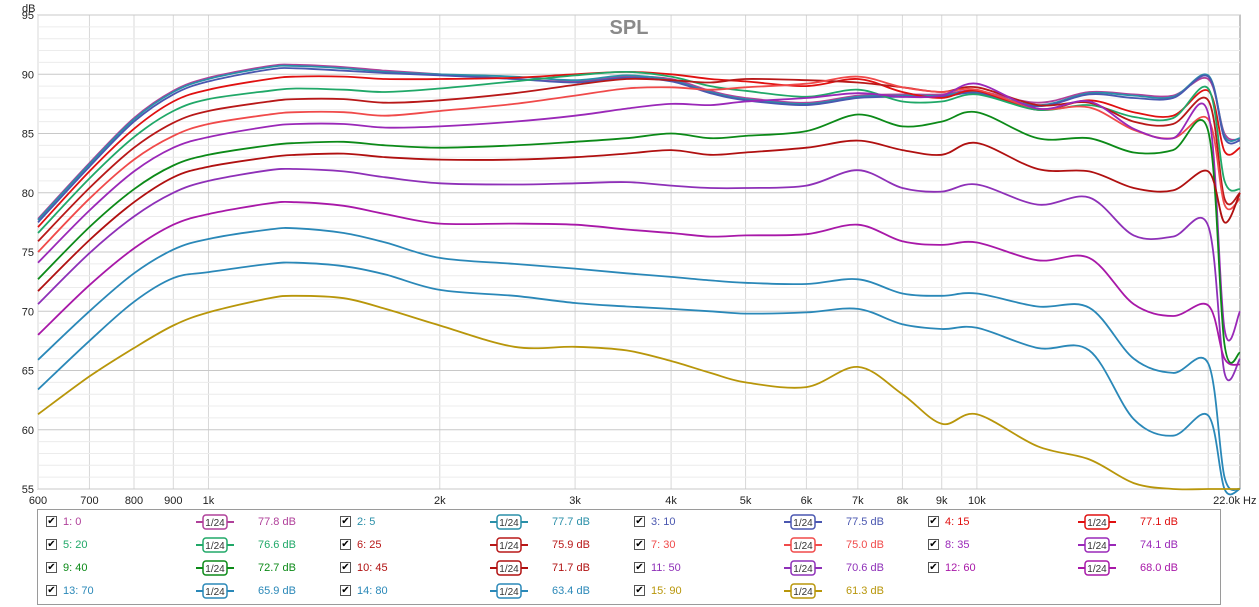  What do you see at coordinates (942, 501) in the screenshot?
I see `x-tick-label: 9k` at bounding box center [942, 501].